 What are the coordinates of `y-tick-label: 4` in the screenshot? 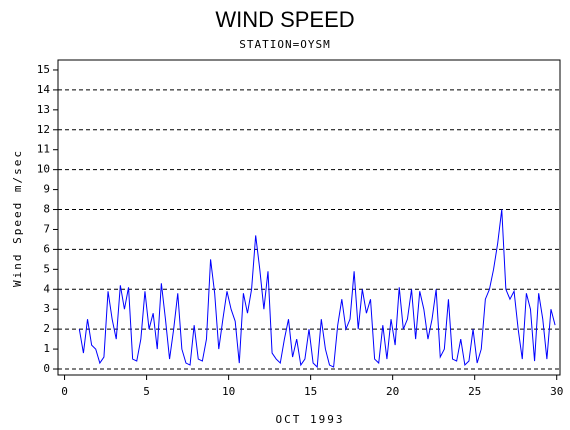 It's located at (46, 288).